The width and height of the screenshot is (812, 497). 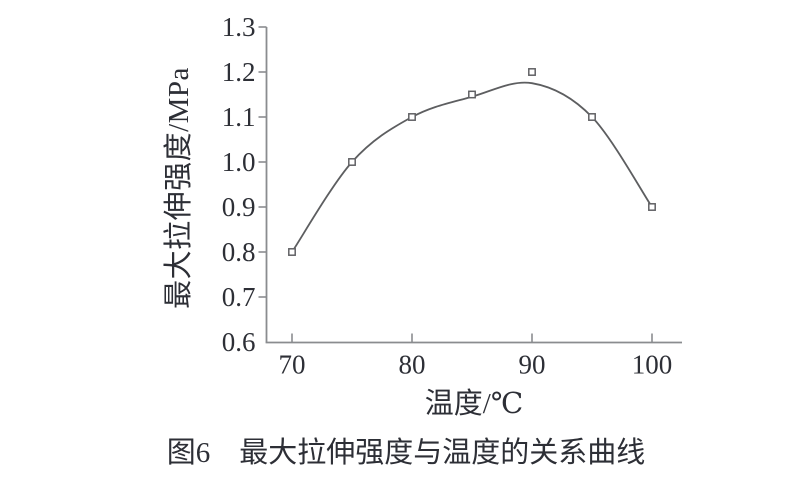 I want to click on y-tick-label: 1.1, so click(x=239, y=117).